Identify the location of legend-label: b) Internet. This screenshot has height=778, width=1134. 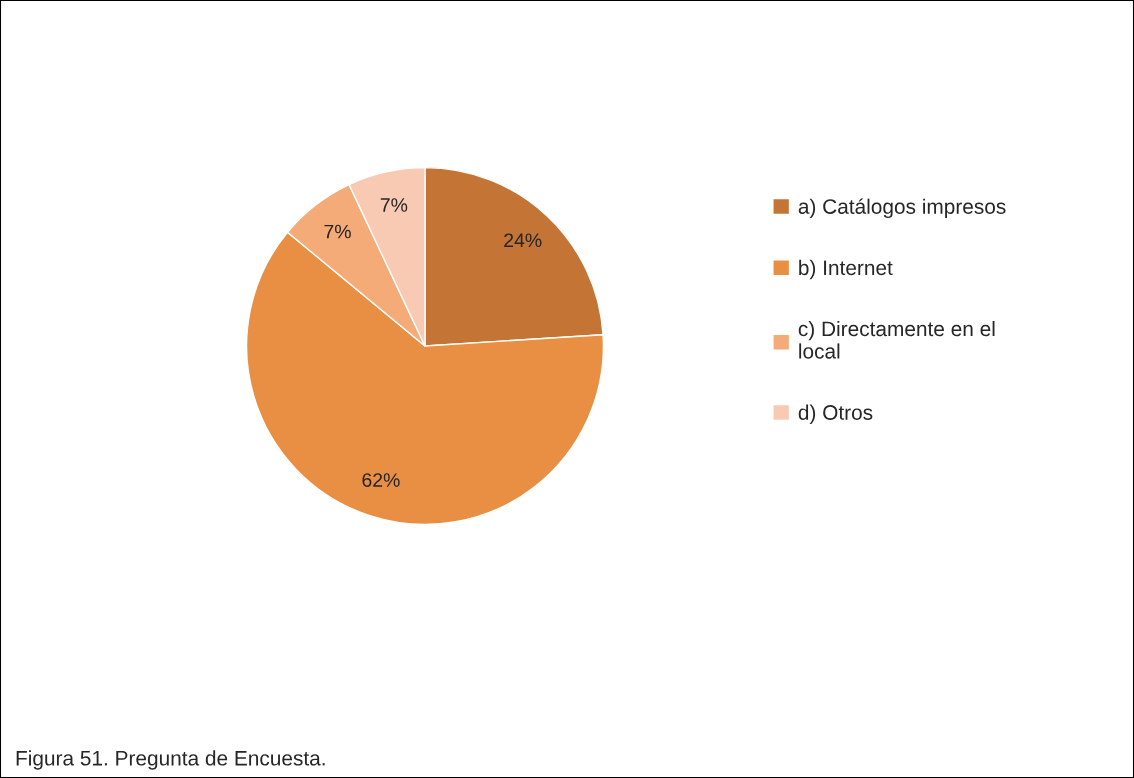
(846, 269).